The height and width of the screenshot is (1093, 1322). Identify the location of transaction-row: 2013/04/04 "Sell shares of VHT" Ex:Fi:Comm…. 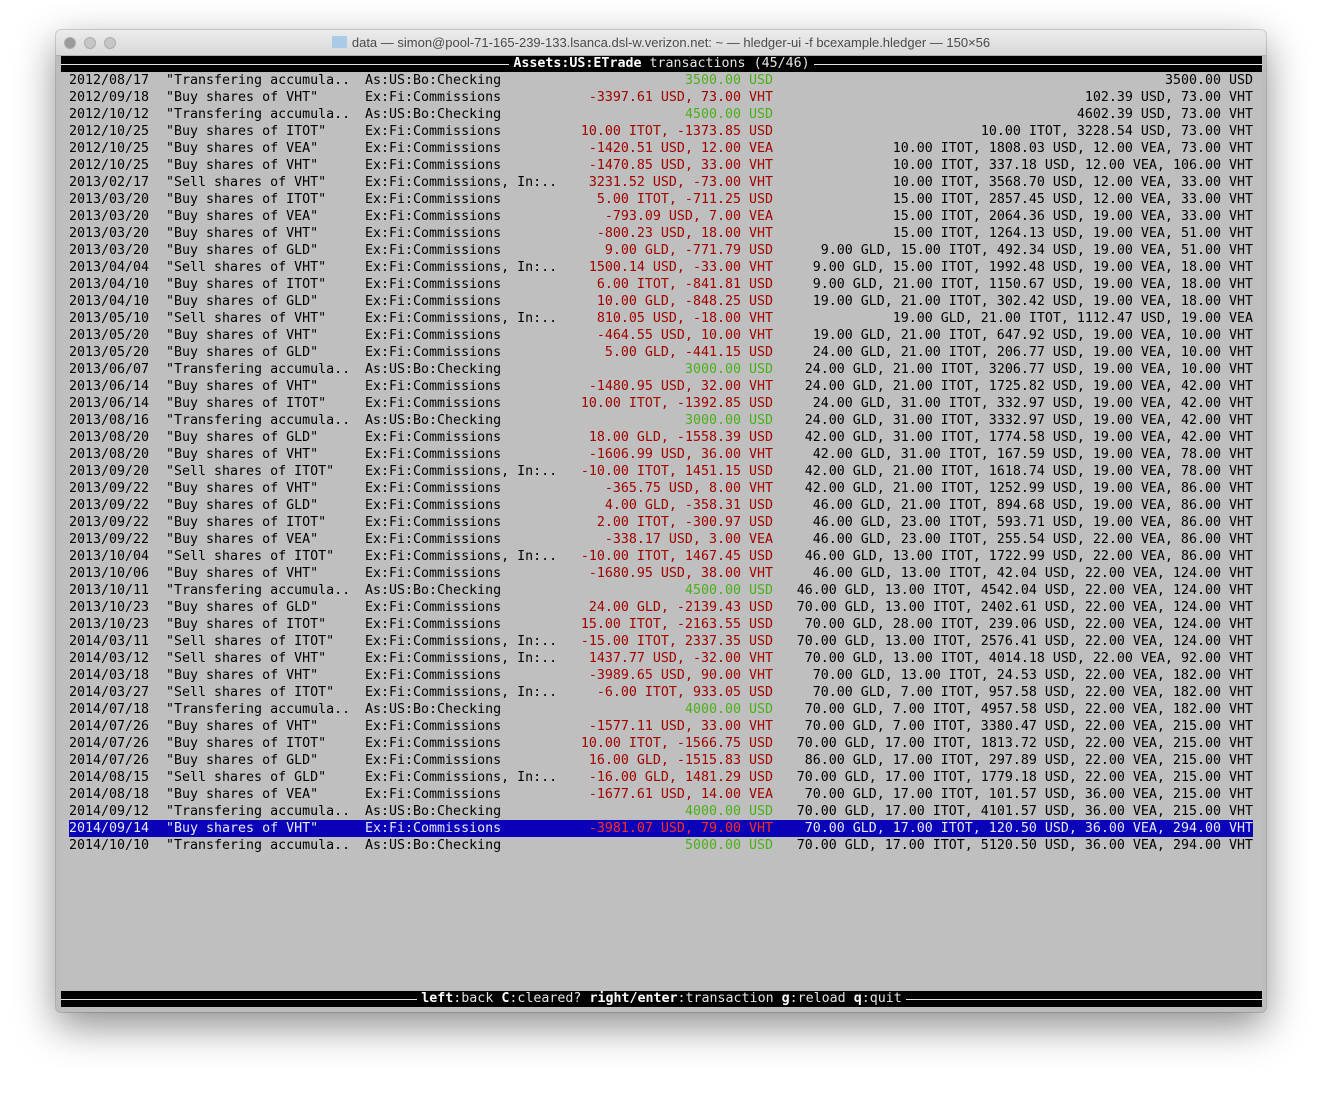
(661, 267).